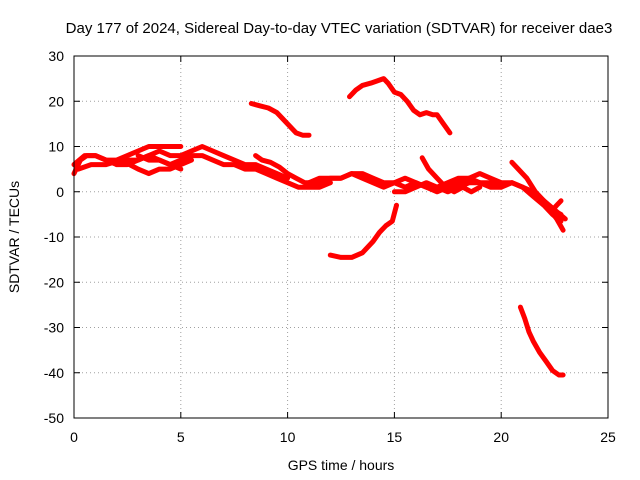 The height and width of the screenshot is (480, 640). Describe the element at coordinates (341, 465) in the screenshot. I see `x-axis-label: GPS time / hours` at that location.